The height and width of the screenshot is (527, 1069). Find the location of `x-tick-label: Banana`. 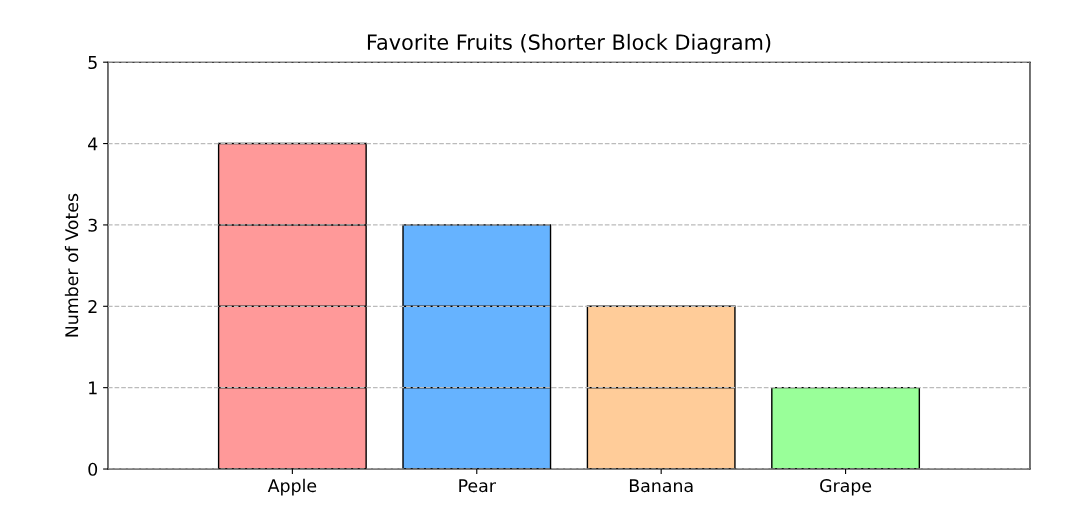

x-tick-label: Banana is located at coordinates (661, 486).